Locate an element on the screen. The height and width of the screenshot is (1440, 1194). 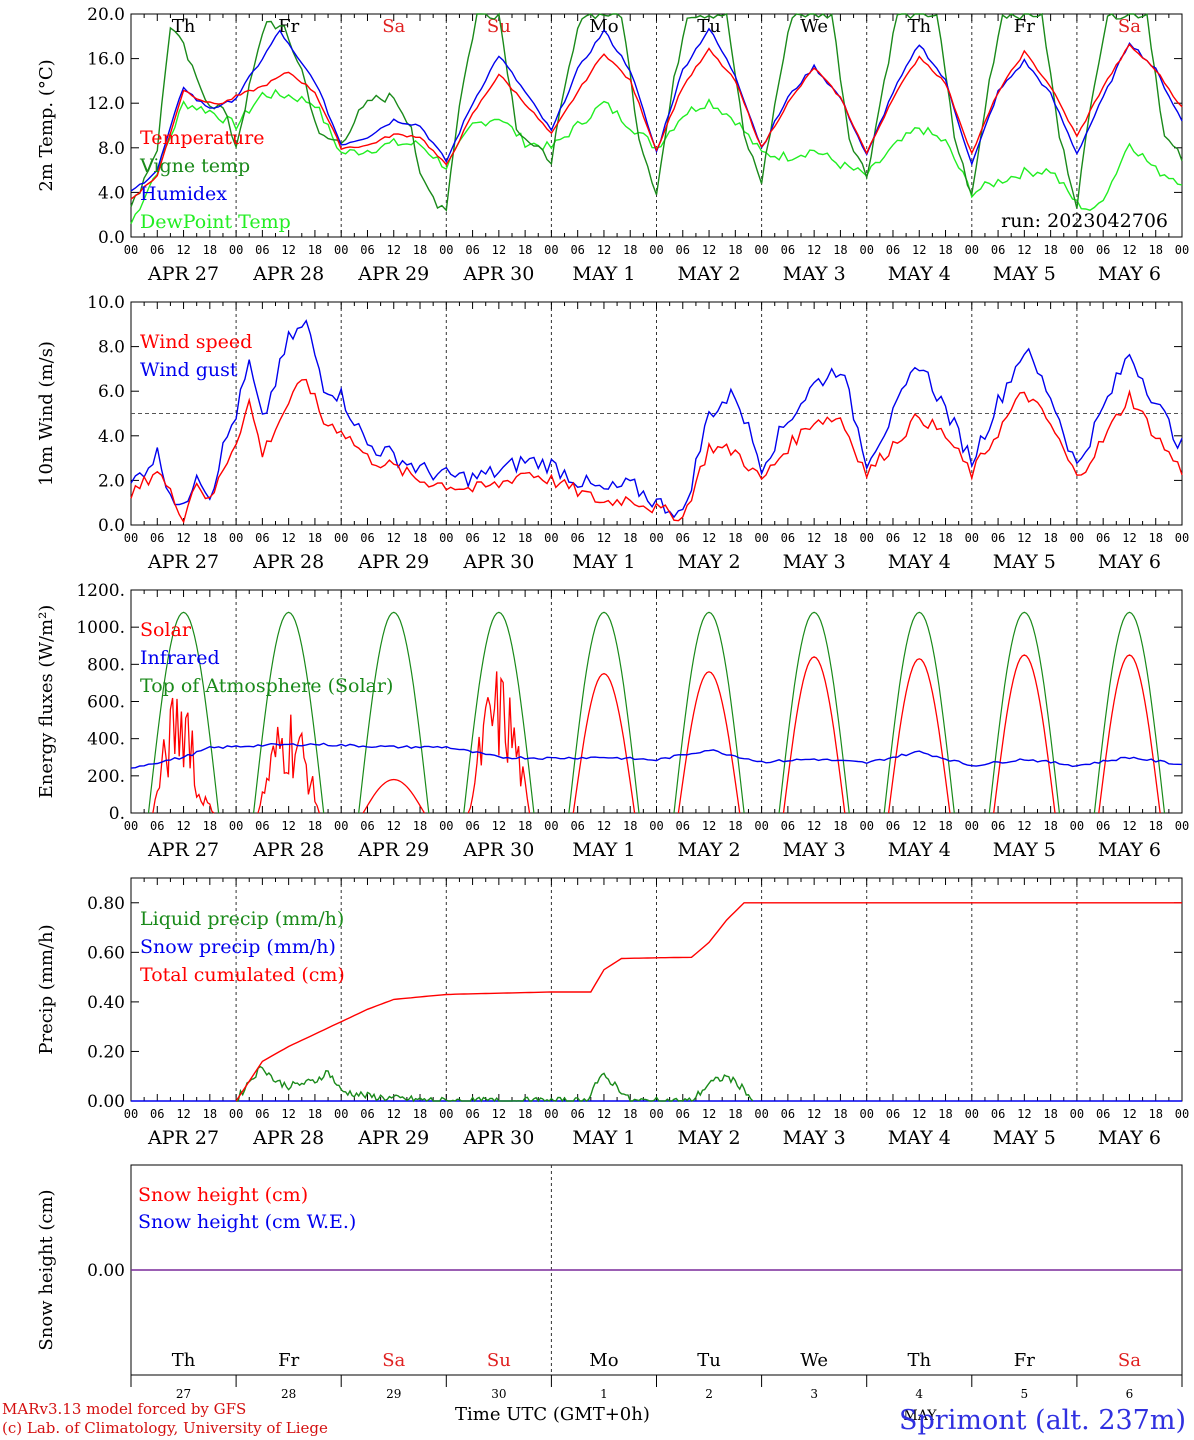
weekday-label: We is located at coordinates (814, 26).